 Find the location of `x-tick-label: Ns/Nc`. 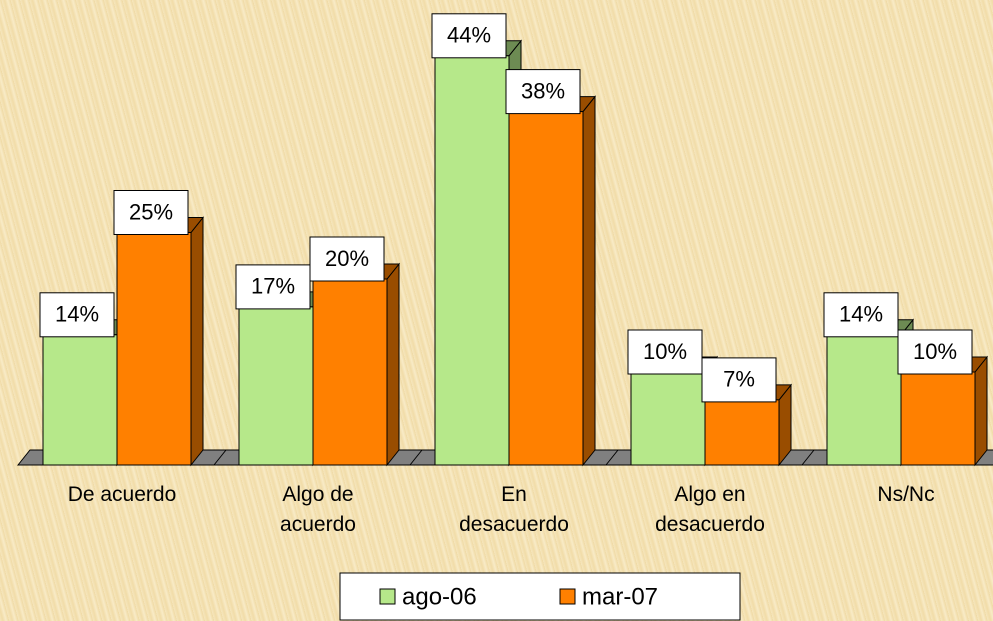

x-tick-label: Ns/Nc is located at coordinates (906, 494).